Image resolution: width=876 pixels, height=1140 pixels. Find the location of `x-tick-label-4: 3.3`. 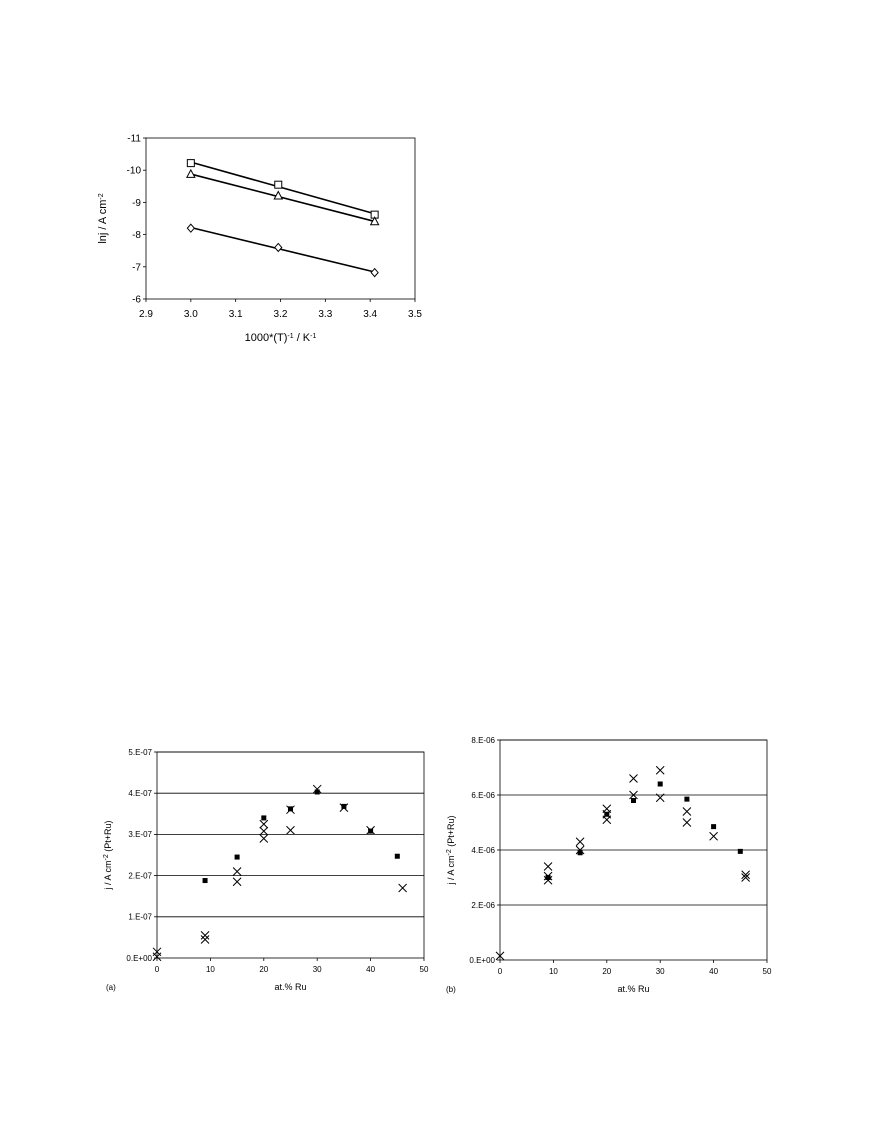

x-tick-label-4: 3.3 is located at coordinates (325, 314).